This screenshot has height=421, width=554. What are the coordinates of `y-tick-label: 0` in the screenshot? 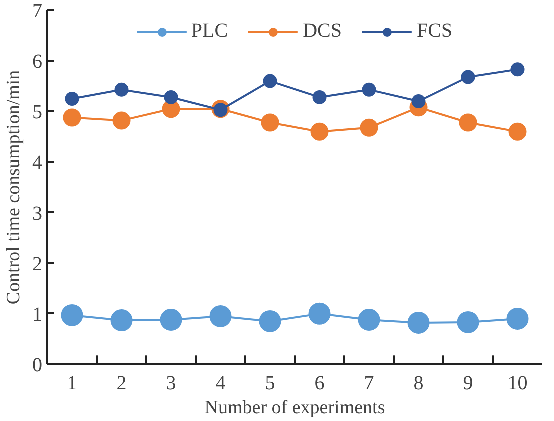 It's located at (37, 365).